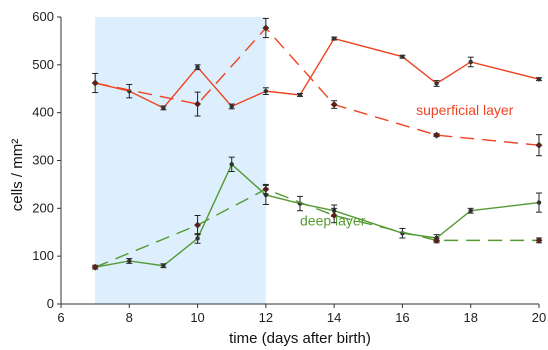 The height and width of the screenshot is (350, 548). I want to click on annotation-label: superficial layer, so click(465, 110).